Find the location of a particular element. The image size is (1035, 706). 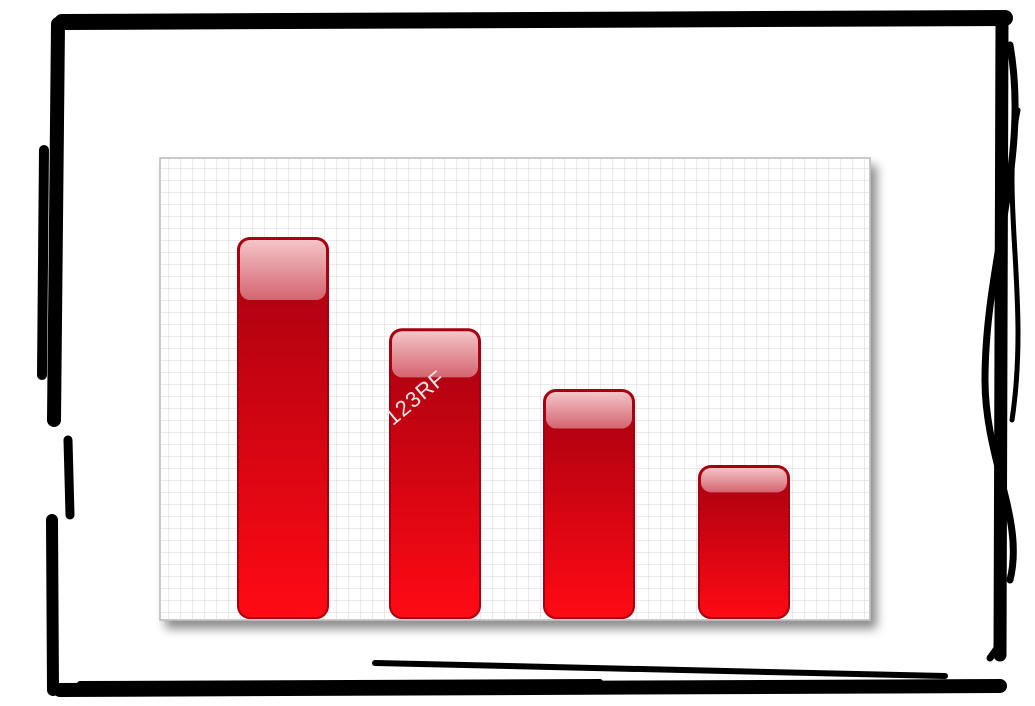

bar-4-highlight is located at coordinates (744, 480).